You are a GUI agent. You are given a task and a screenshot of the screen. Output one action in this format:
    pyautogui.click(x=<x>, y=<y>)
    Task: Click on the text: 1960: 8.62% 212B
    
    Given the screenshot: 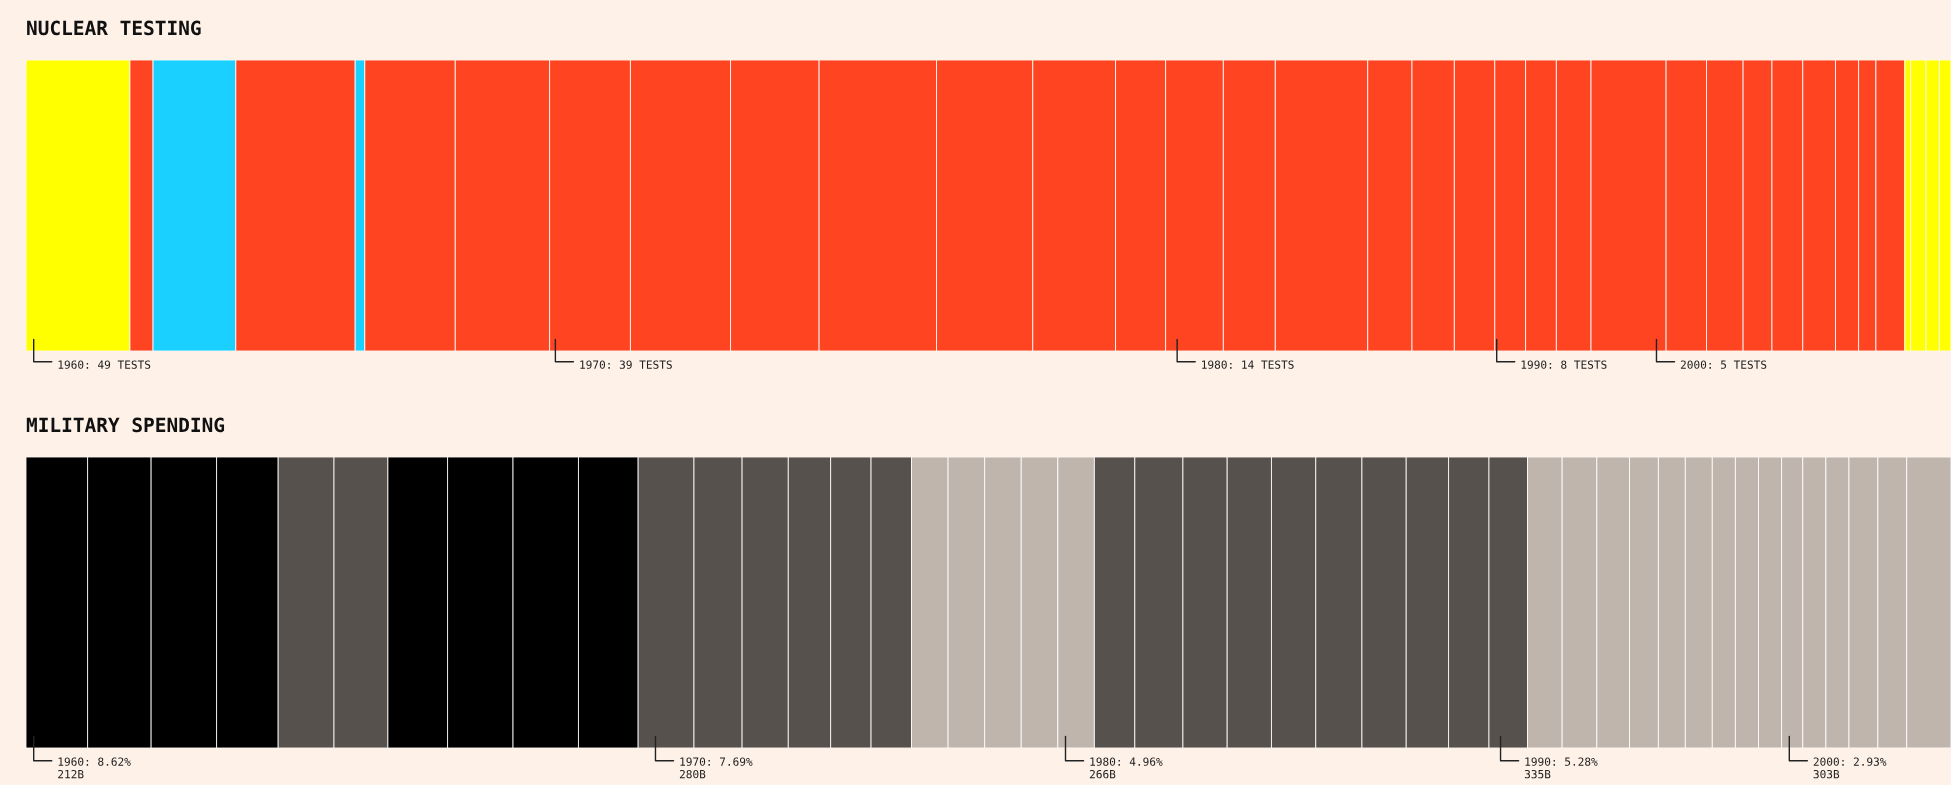 What is the action you would take?
    pyautogui.click(x=94, y=768)
    